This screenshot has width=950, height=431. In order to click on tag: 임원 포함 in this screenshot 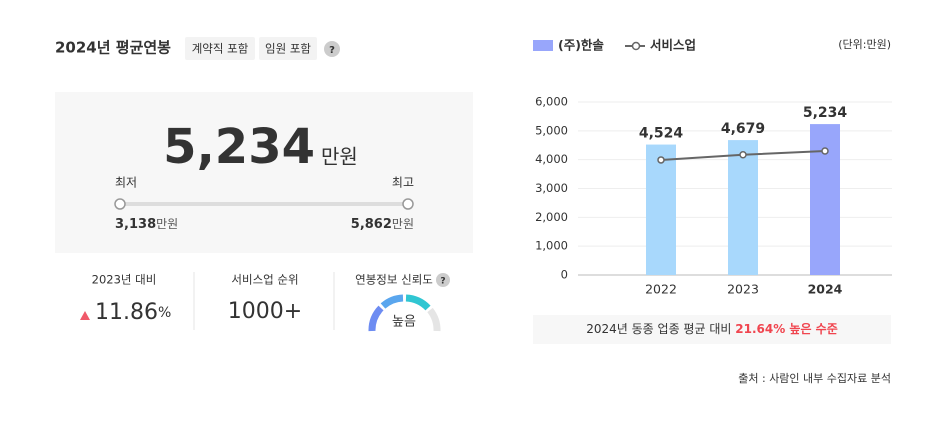, I will do `click(288, 49)`.